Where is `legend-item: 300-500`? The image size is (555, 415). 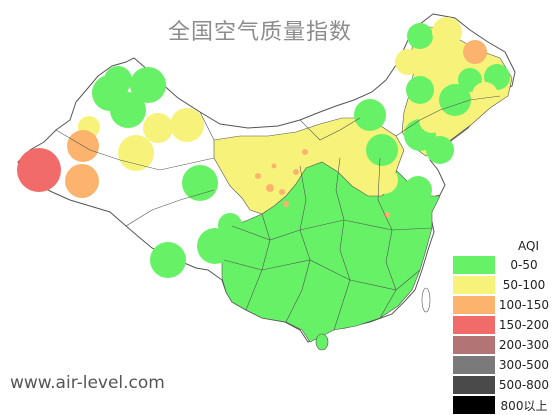 legend-item: 300-500 is located at coordinates (503, 365).